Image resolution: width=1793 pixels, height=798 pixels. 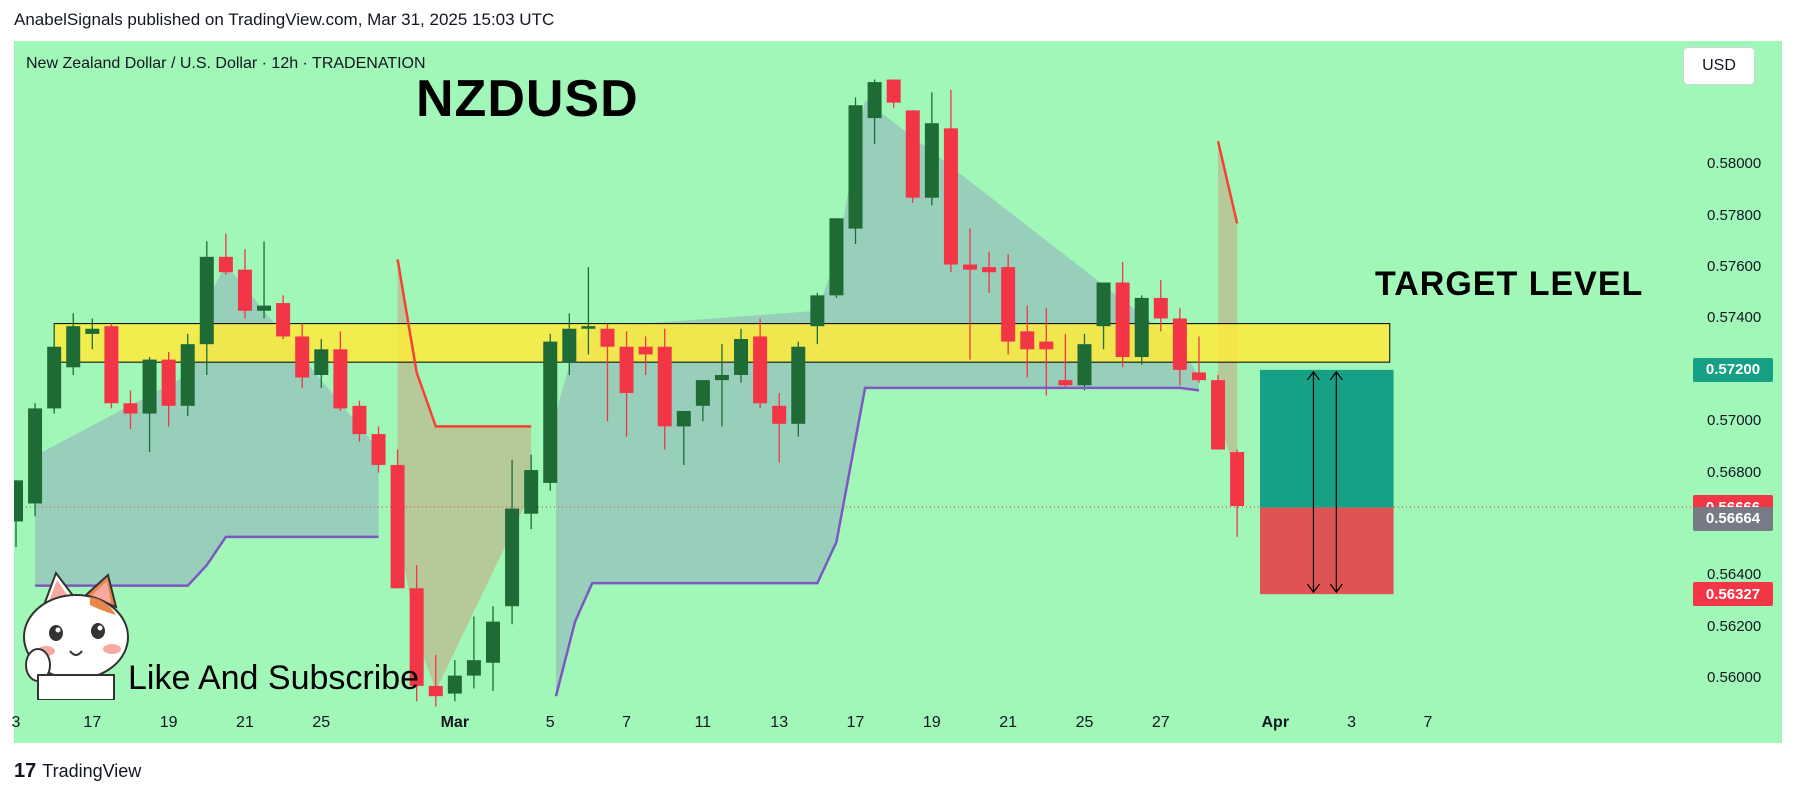 What do you see at coordinates (1734, 575) in the screenshot?
I see `y-tick-label: 0.56400` at bounding box center [1734, 575].